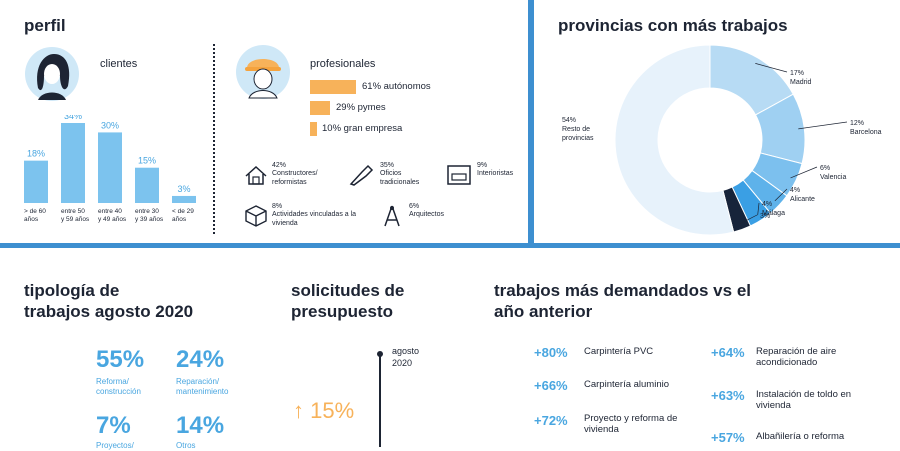  What do you see at coordinates (857, 123) in the screenshot?
I see `donut-pct-label-2: 12%` at bounding box center [857, 123].